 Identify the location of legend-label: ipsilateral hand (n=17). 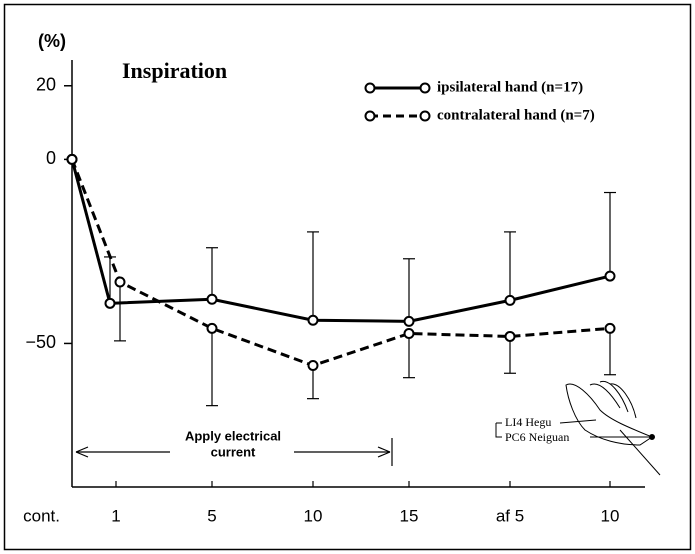
(510, 87).